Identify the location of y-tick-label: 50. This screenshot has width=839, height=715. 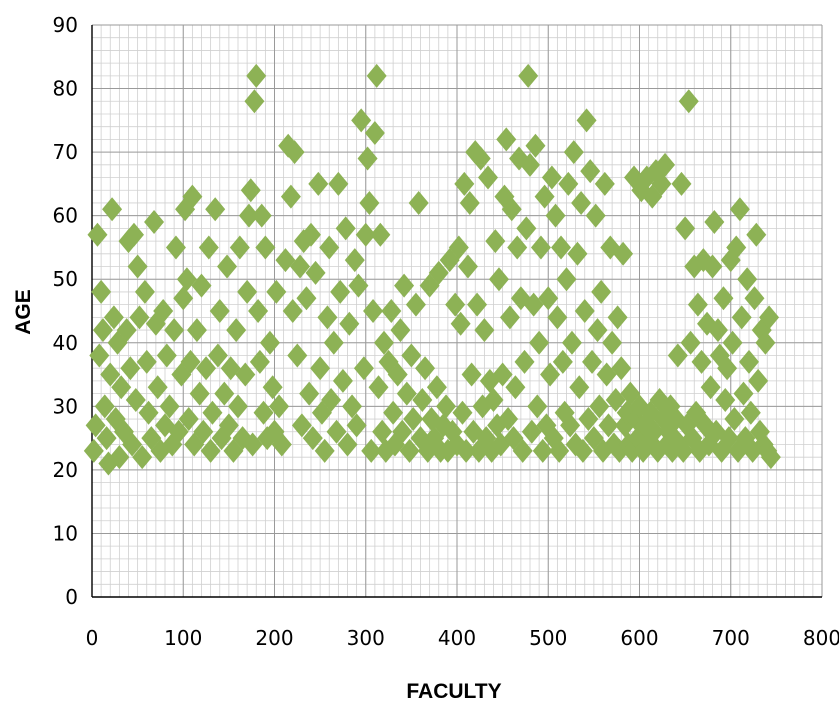
(65, 279).